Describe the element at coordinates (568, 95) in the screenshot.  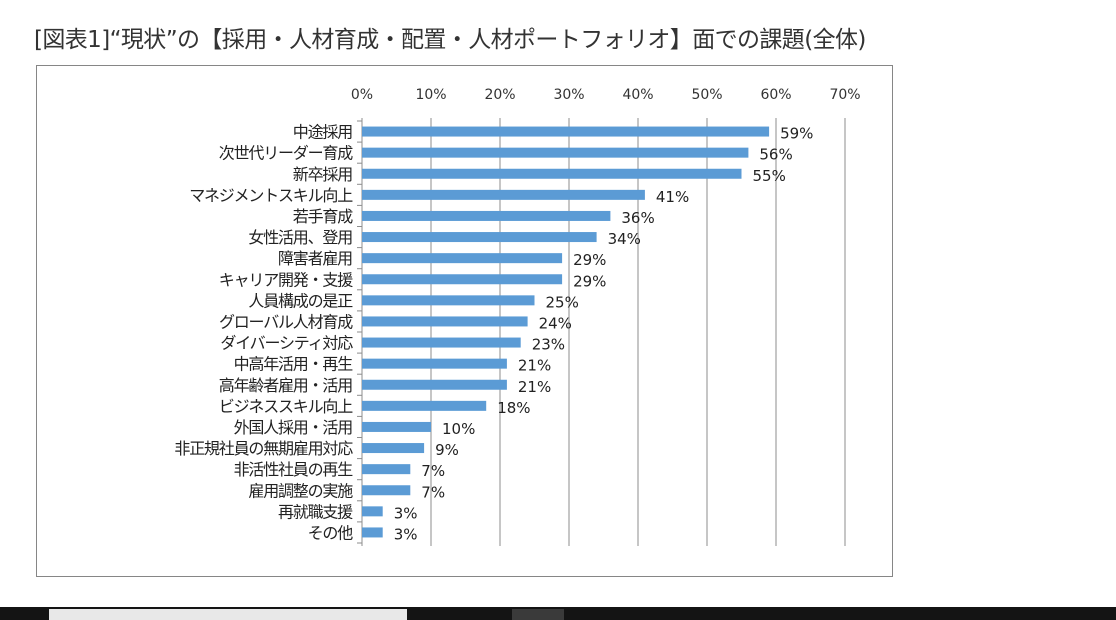
I see `x-tick-label: 30%` at that location.